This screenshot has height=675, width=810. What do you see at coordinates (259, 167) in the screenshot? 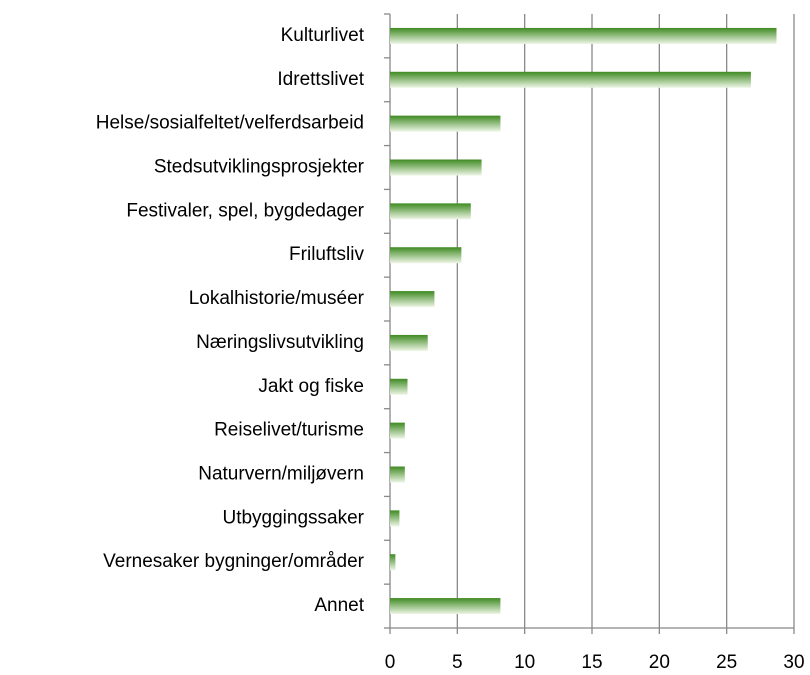
I see `y-tick-label: Stedsutviklingsprosjekter` at bounding box center [259, 167].